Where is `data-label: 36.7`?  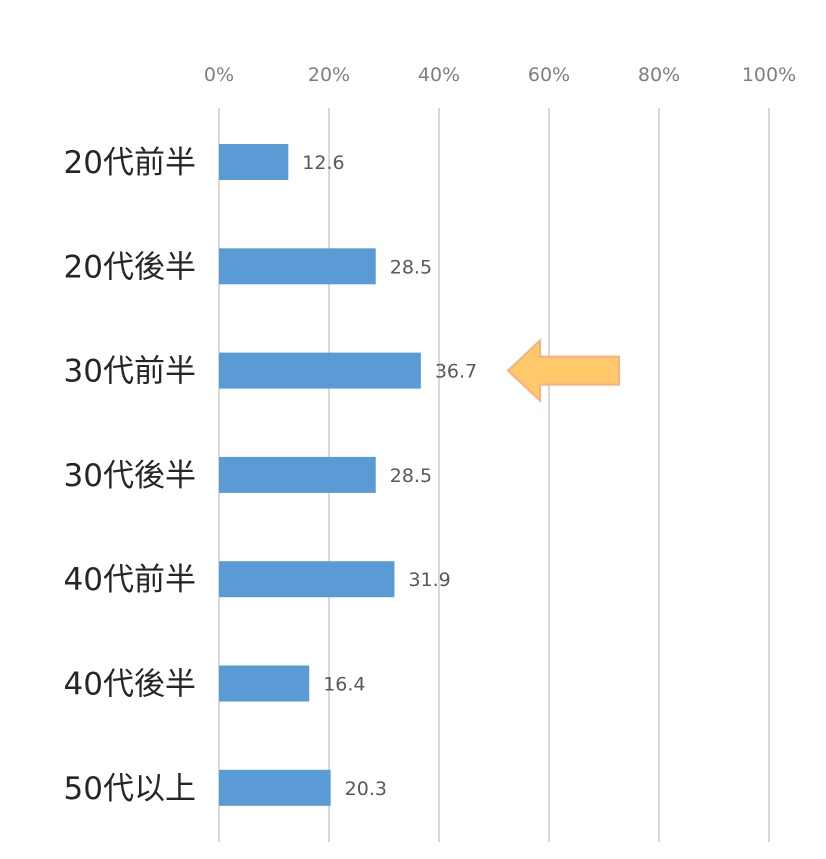
data-label: 36.7 is located at coordinates (456, 372).